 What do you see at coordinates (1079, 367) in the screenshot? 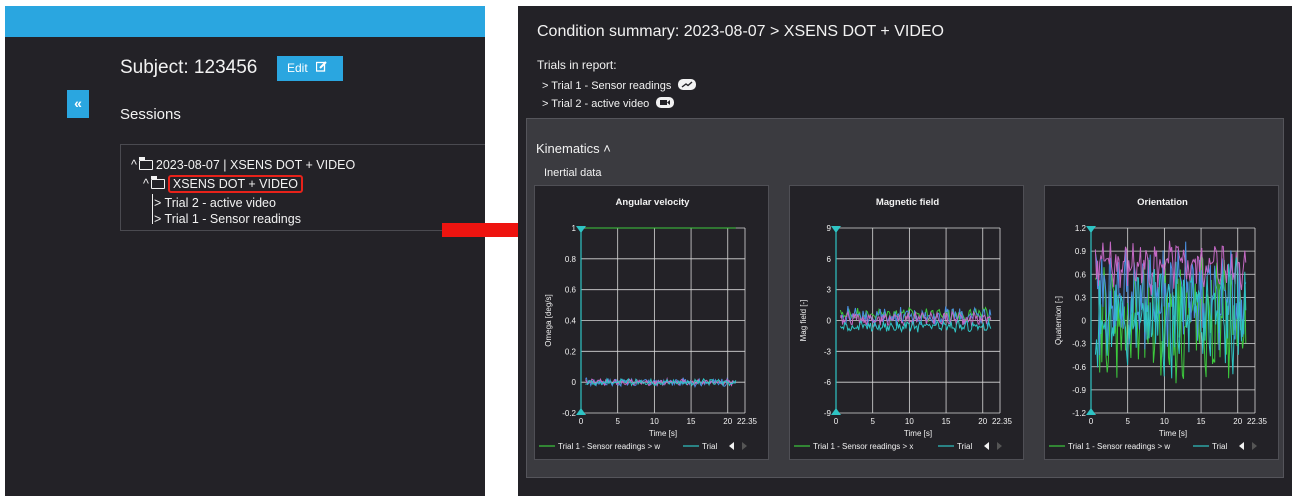
I see `y-tick-label: -0.6` at bounding box center [1079, 367].